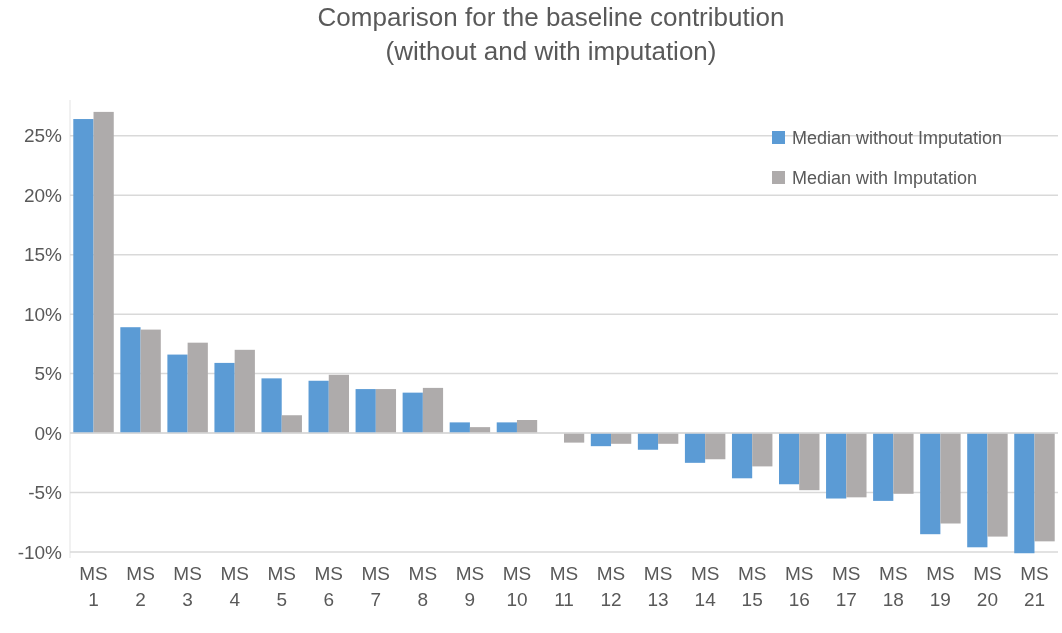  What do you see at coordinates (423, 586) in the screenshot?
I see `x-tick-label: MS 8` at bounding box center [423, 586].